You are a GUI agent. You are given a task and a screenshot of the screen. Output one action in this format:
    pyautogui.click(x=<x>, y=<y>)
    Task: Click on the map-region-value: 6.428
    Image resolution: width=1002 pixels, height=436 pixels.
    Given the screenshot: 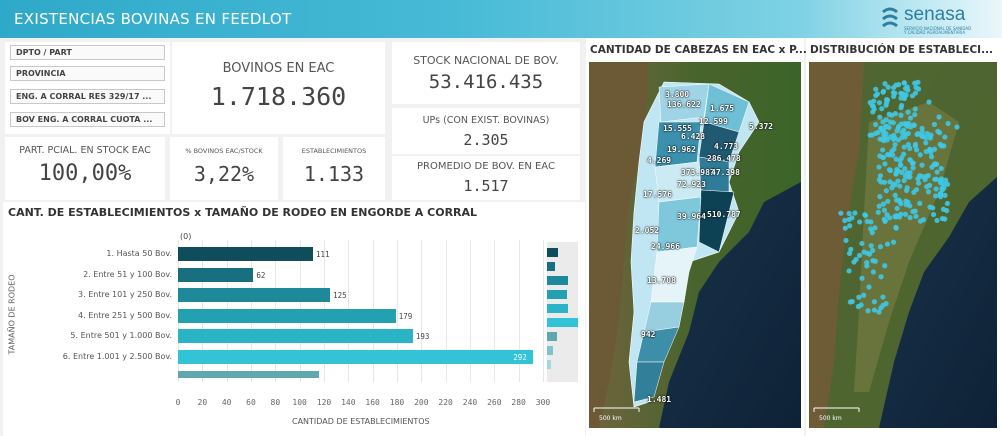 What is the action you would take?
    pyautogui.click(x=693, y=136)
    